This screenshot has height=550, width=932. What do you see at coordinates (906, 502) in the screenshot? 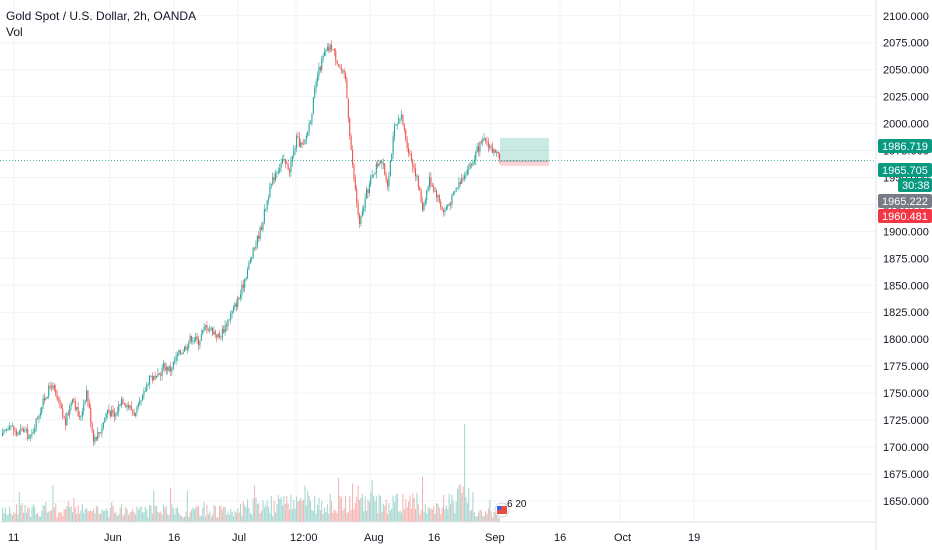
I see `price-tick-label: 1650.000` at bounding box center [906, 502].